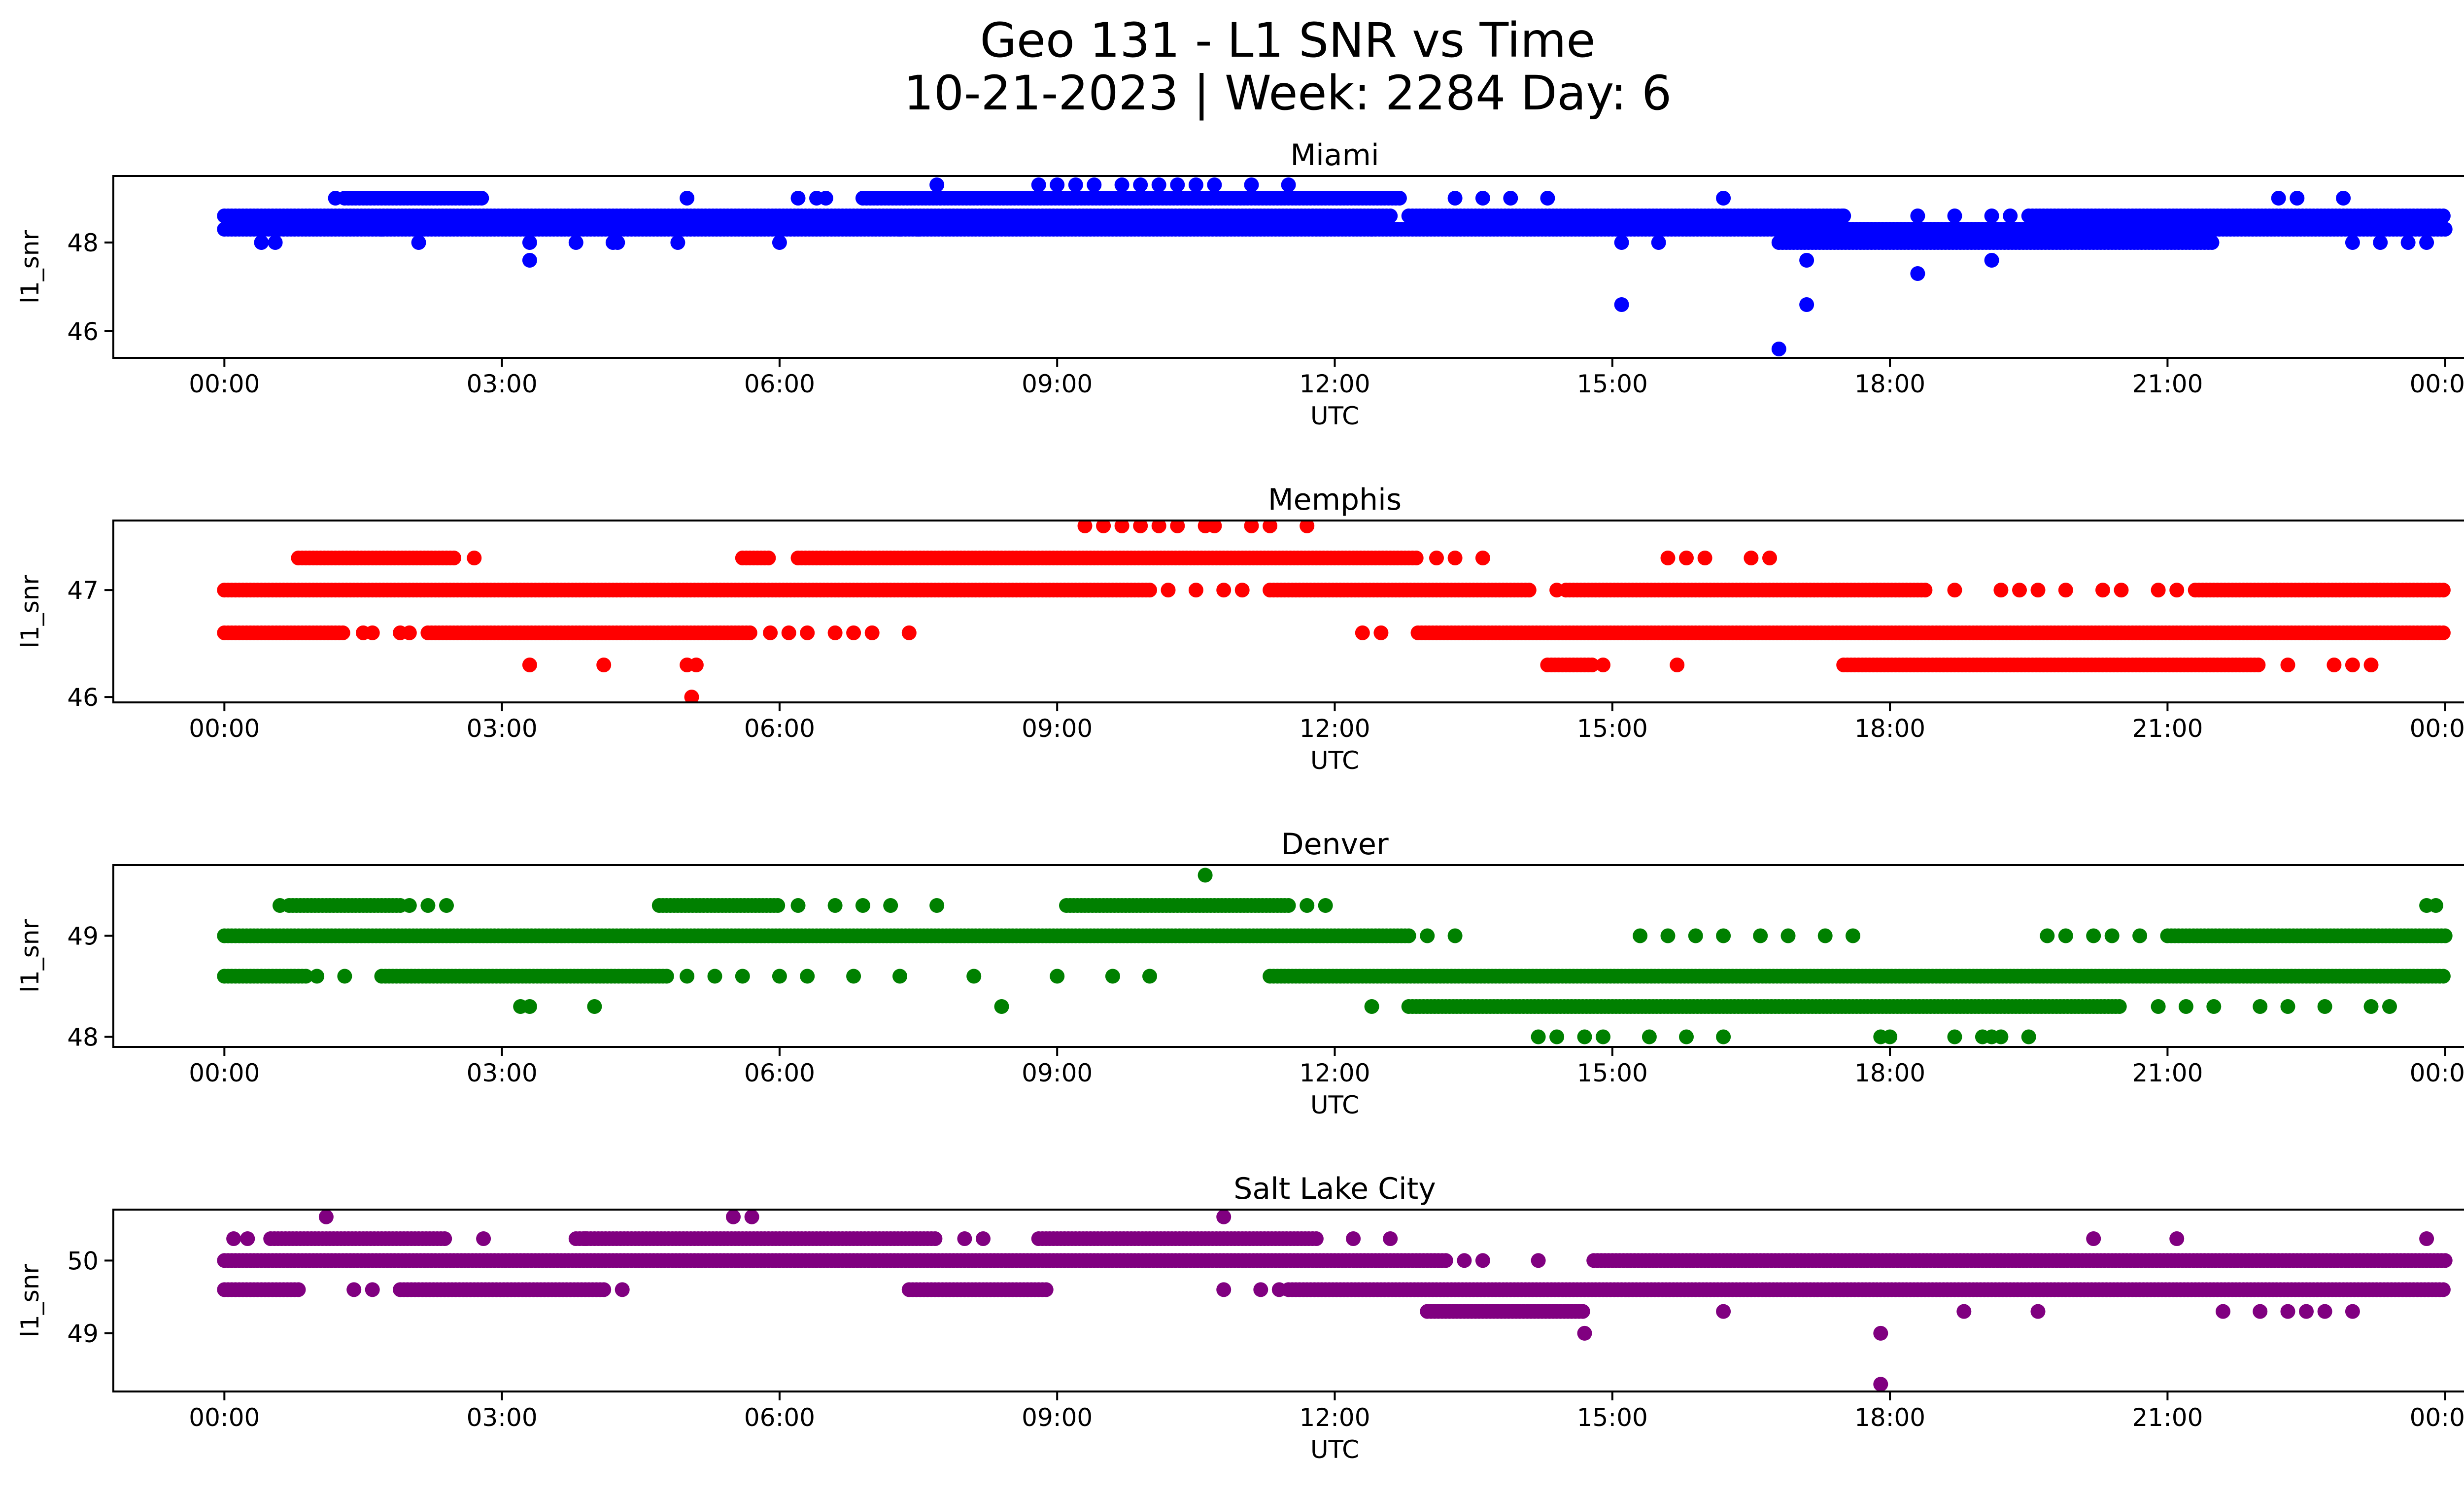 This screenshot has width=2464, height=1495. Describe the element at coordinates (1334, 1105) in the screenshot. I see `x-axis-label: UTC` at that location.